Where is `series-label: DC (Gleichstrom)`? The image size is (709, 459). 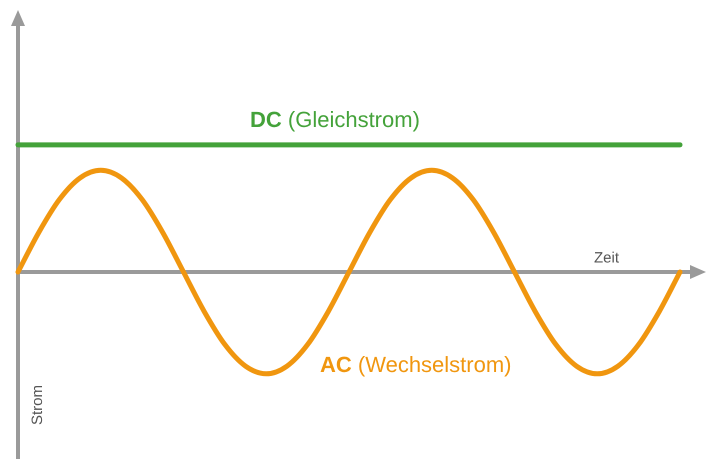
series-label: DC (Gleichstrom) is located at coordinates (335, 119).